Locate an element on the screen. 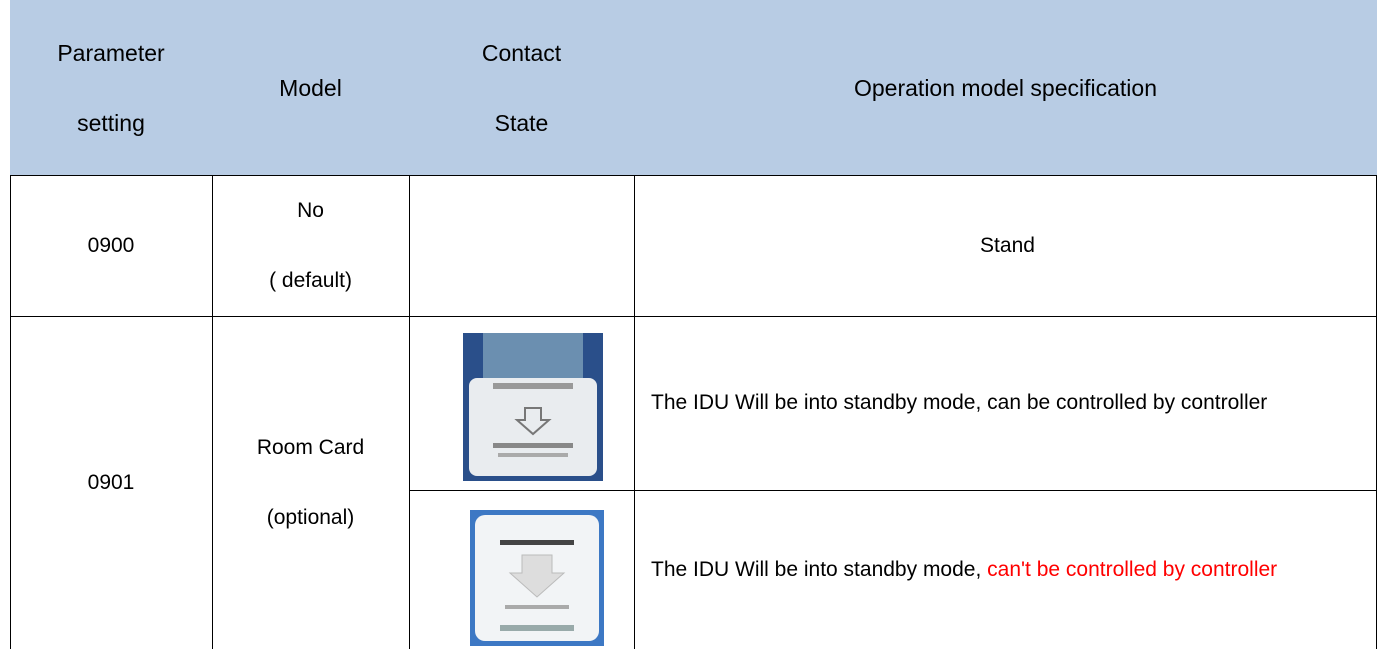  header-line: Operation model specification is located at coordinates (1005, 87).